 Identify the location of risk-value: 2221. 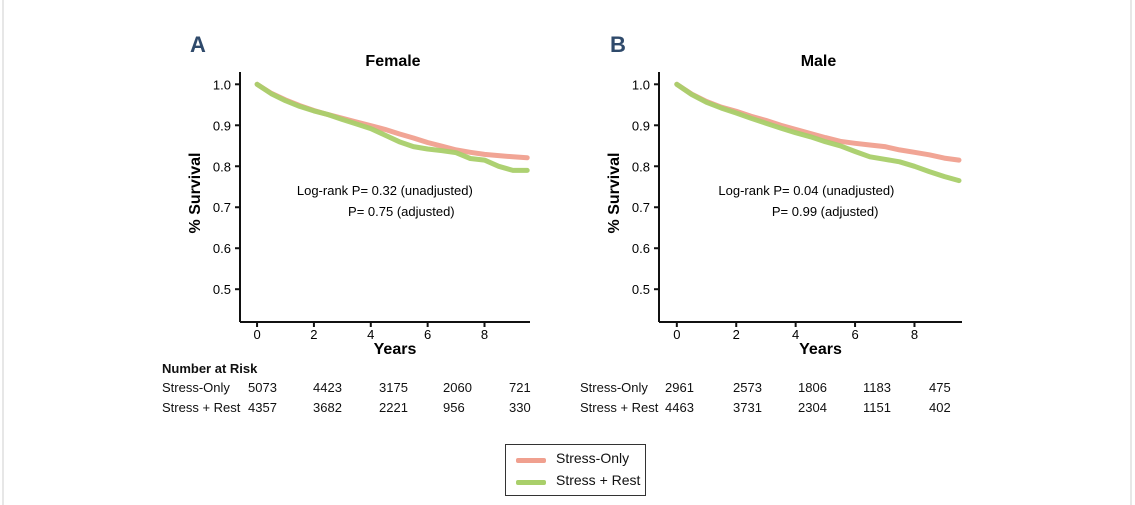
(393, 407).